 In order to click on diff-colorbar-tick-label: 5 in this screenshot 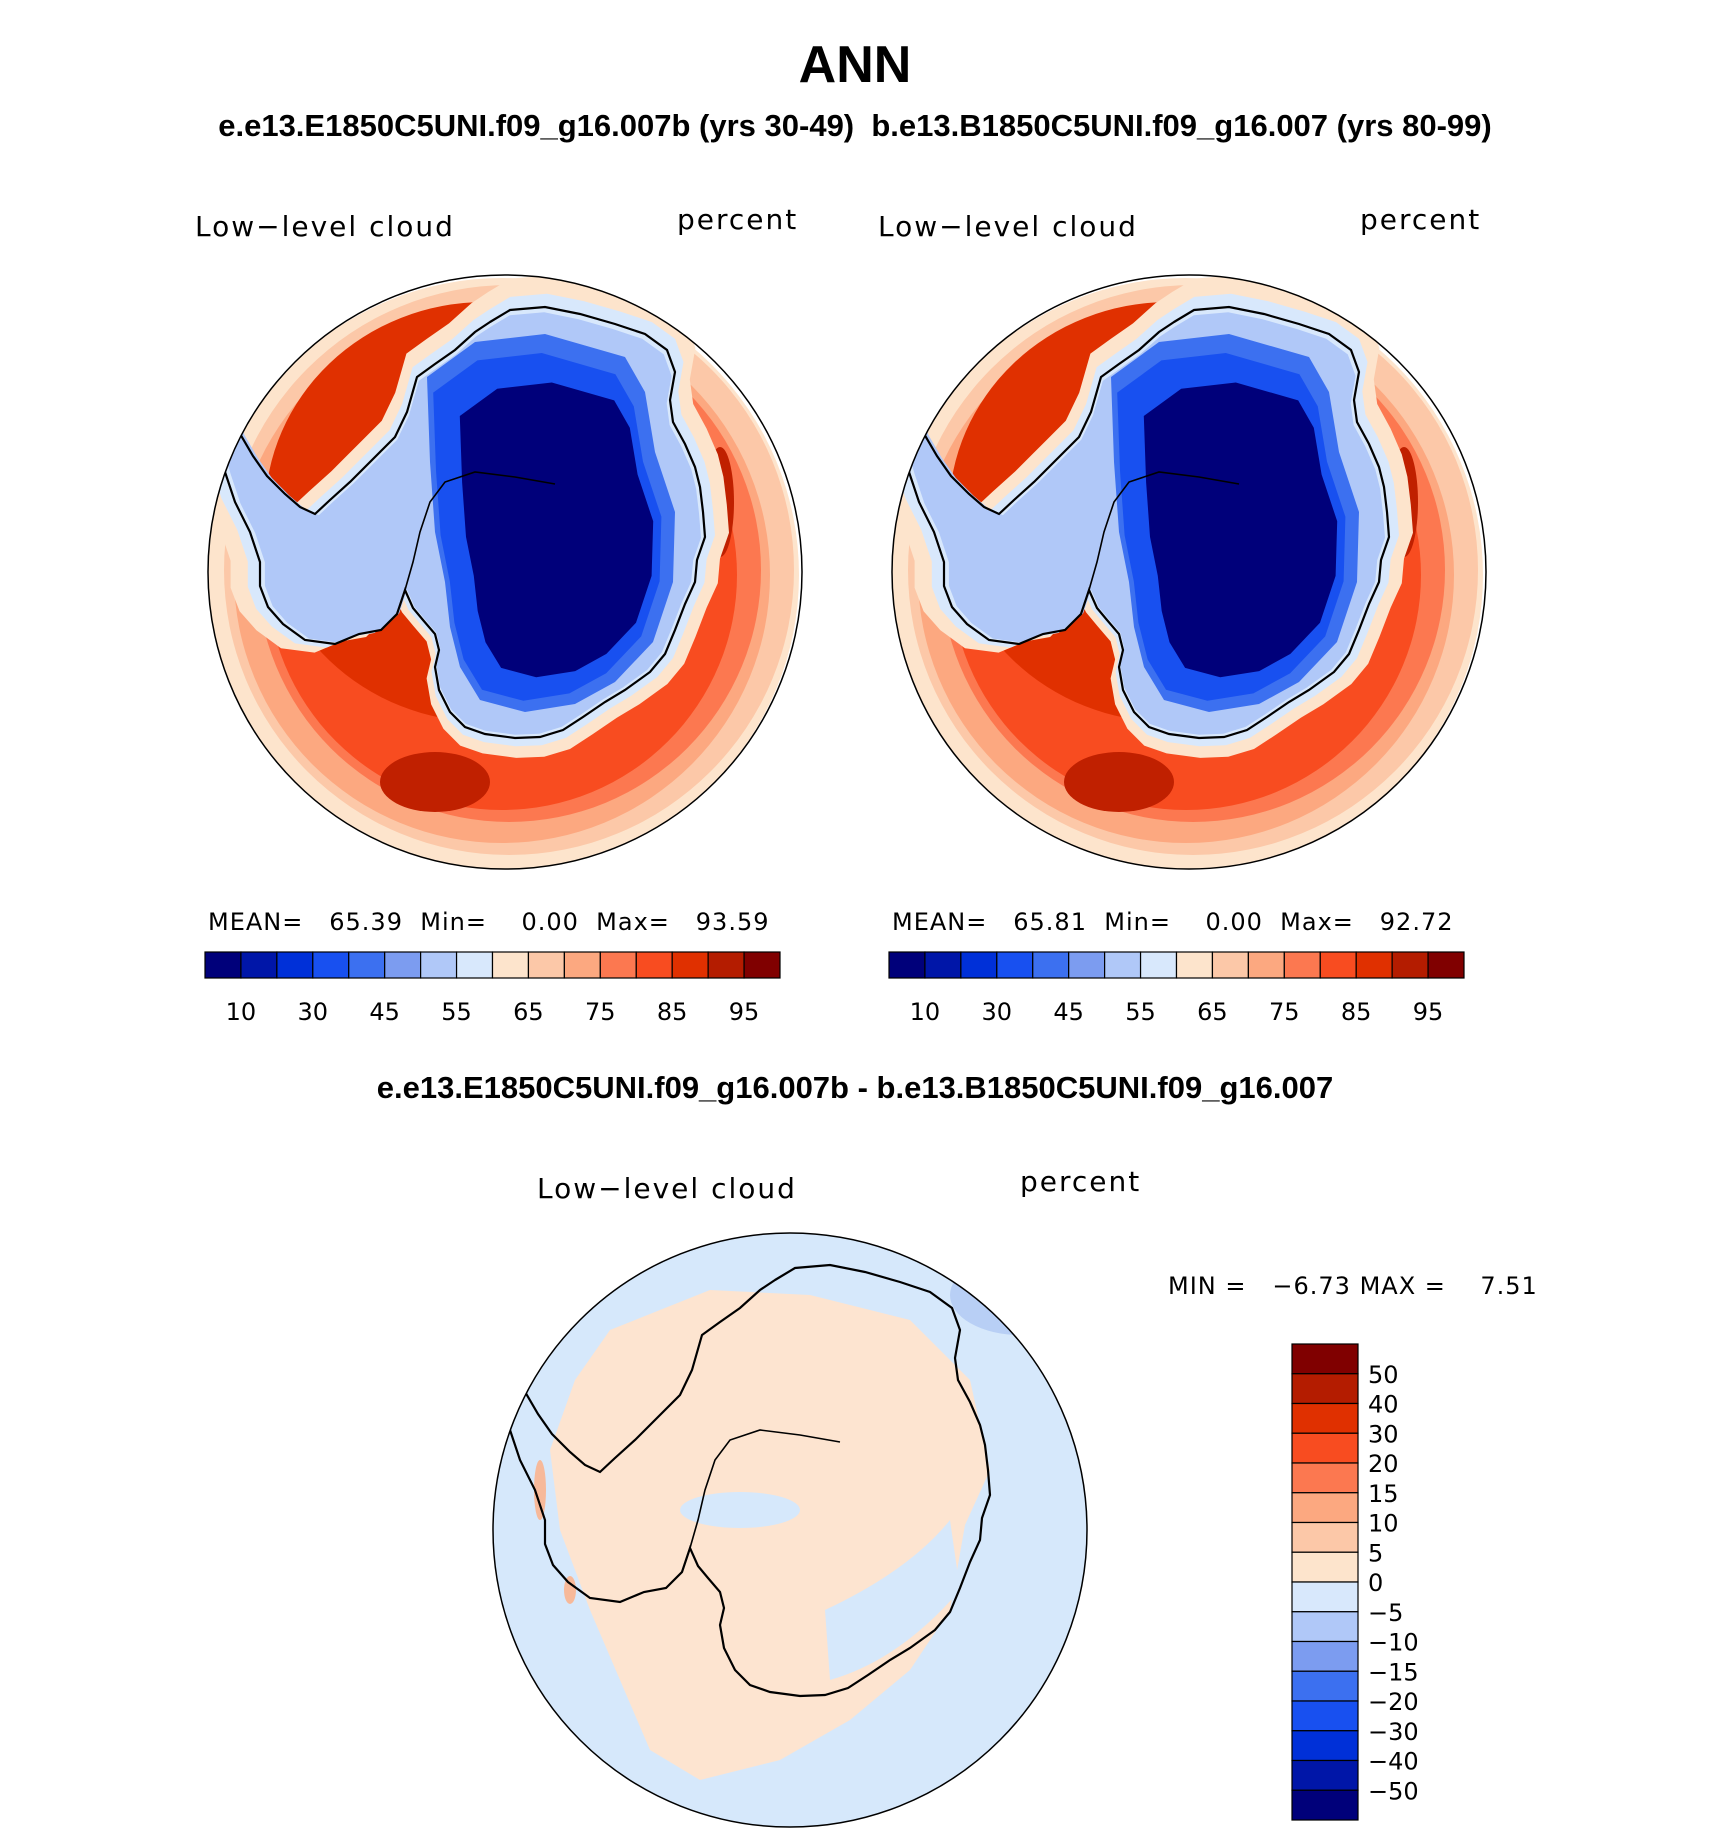, I will do `click(1375, 1553)`.